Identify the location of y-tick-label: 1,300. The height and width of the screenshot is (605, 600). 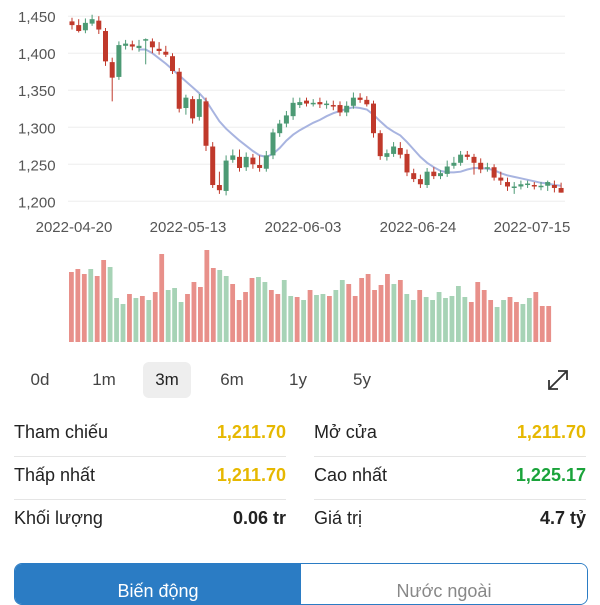
(37, 128).